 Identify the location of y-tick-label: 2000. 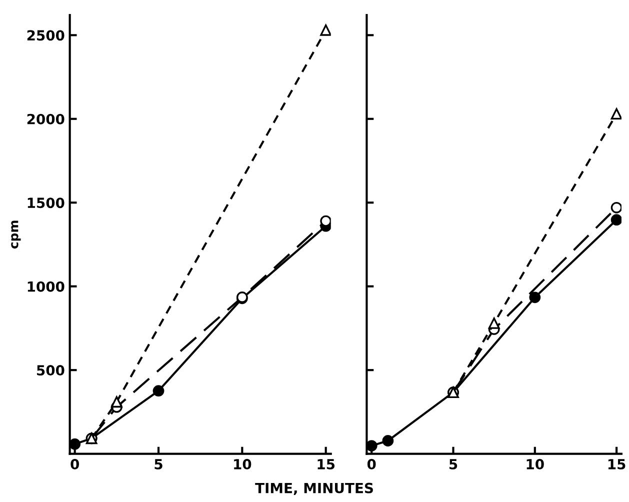
(45, 119).